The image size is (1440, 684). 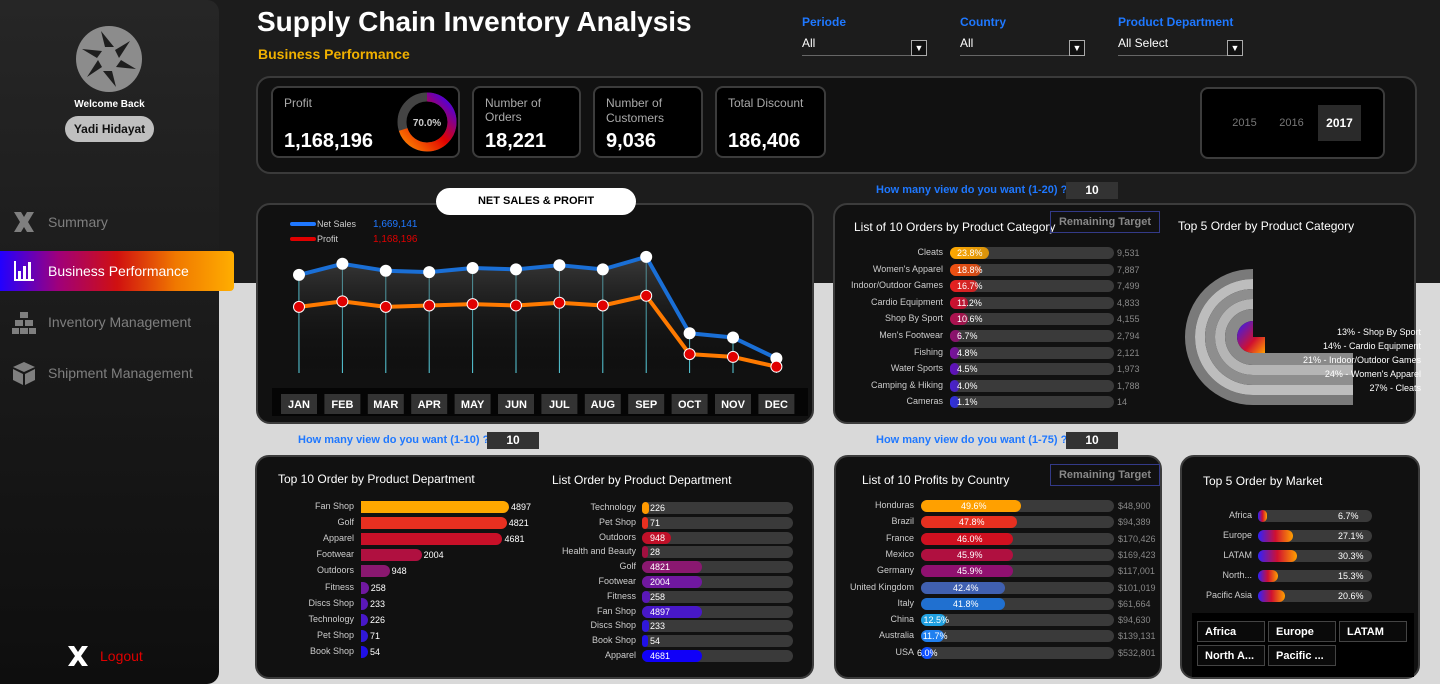 What do you see at coordinates (1231, 631) in the screenshot?
I see `market-filter-button: Africa` at bounding box center [1231, 631].